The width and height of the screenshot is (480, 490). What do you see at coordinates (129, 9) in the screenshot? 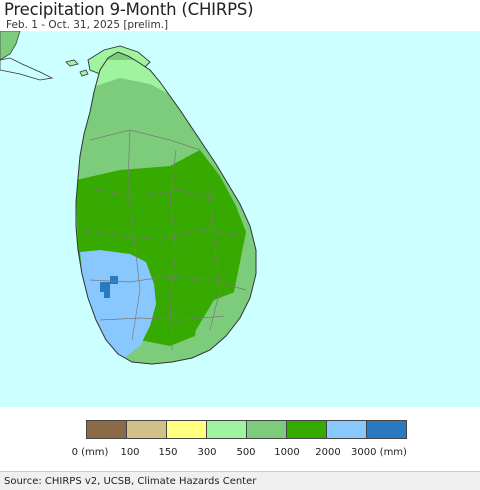
I see `map-title: Precipitation 9-Month (CHIRPS)` at bounding box center [129, 9].